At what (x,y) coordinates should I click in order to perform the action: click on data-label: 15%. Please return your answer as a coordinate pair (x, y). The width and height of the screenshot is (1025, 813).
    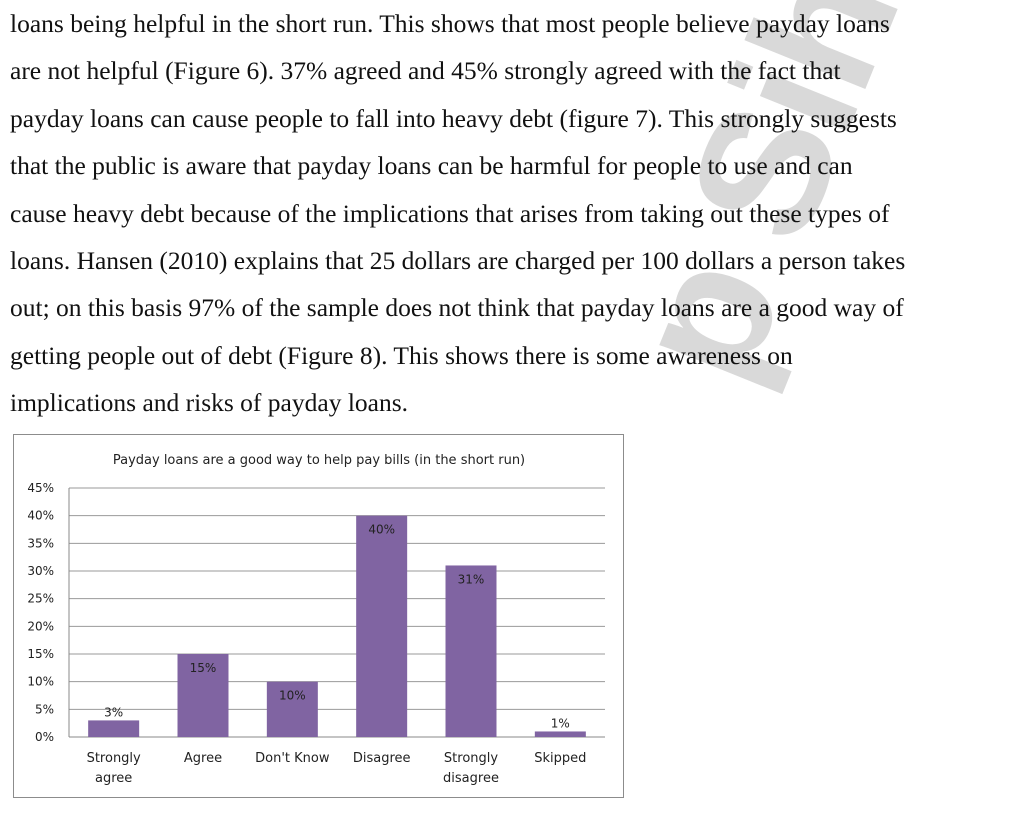
    Looking at the image, I should click on (203, 668).